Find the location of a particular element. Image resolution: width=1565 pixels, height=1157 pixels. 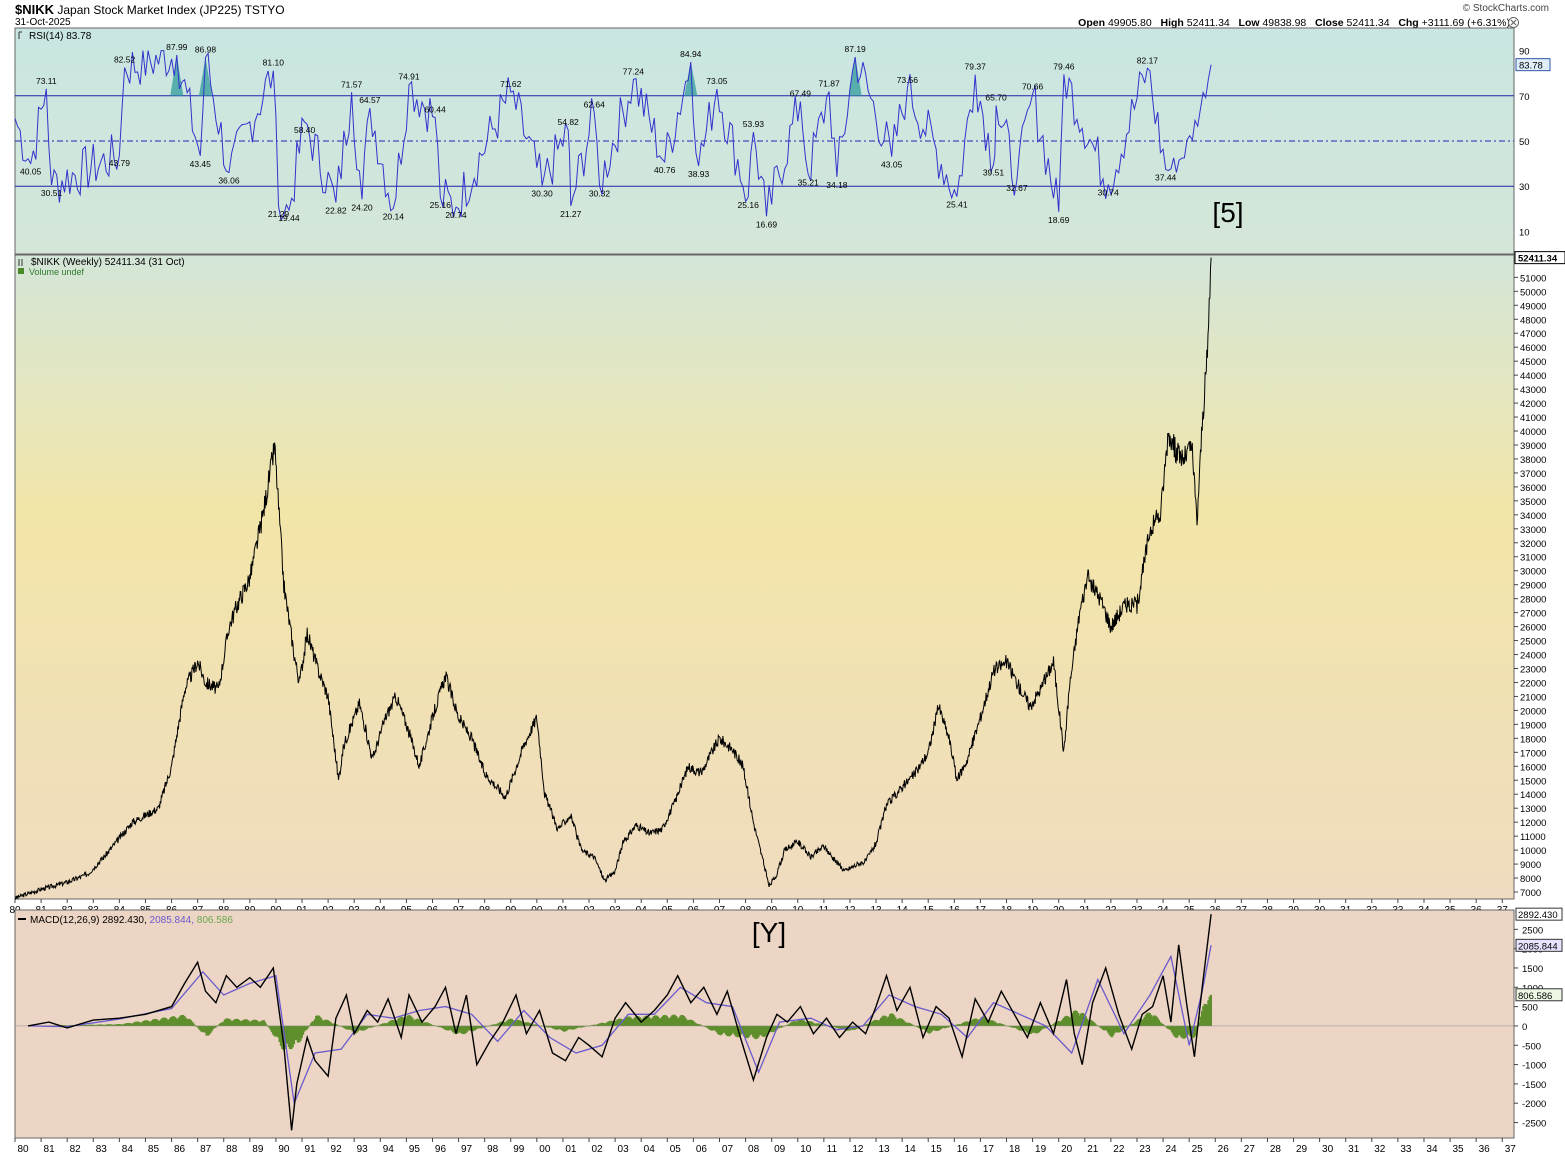

rsi-trough-label: 30.30 is located at coordinates (542, 194).